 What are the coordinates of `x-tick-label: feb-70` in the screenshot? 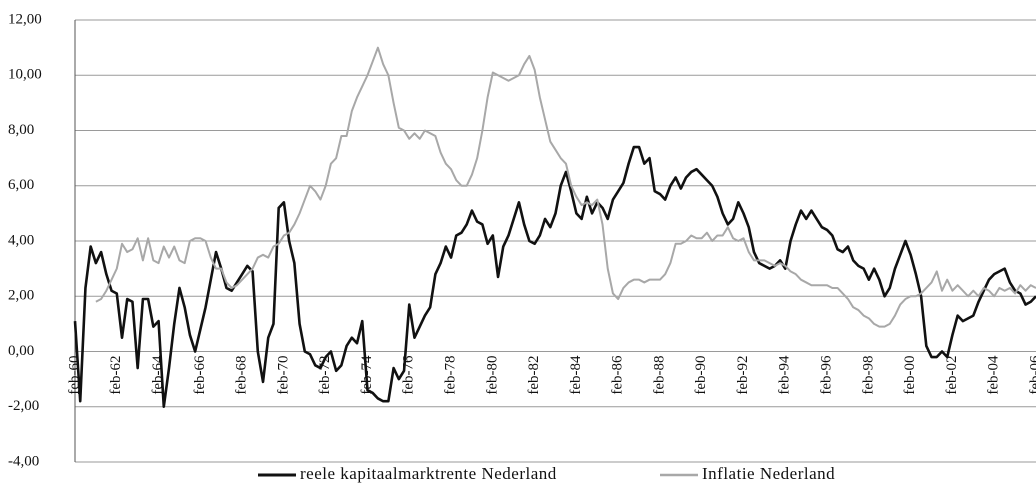 It's located at (283, 375).